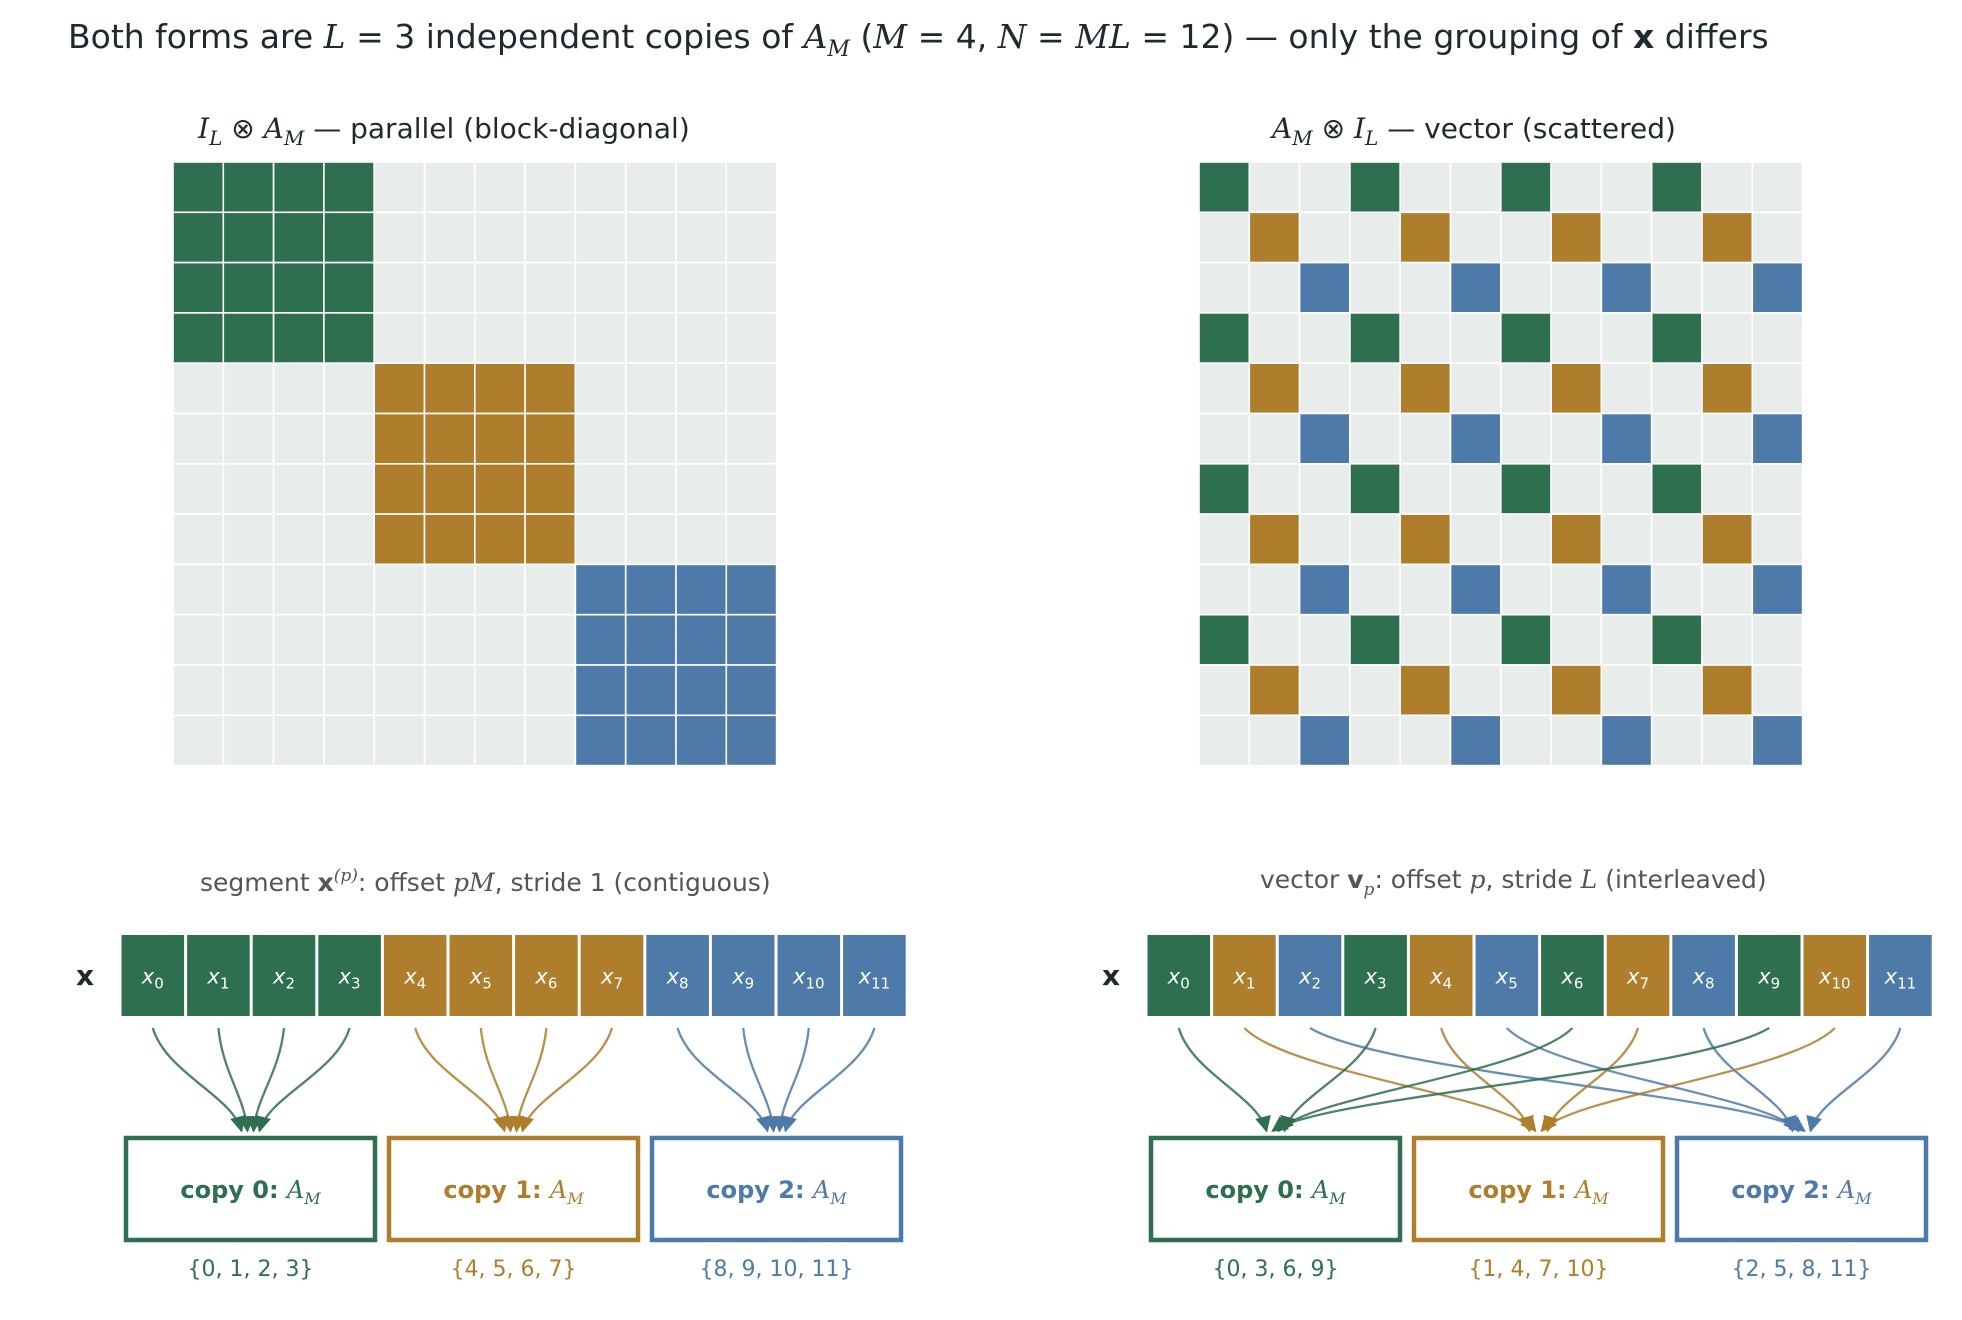  Describe the element at coordinates (1900, 979) in the screenshot. I see `vector-cell-label: x11` at that location.